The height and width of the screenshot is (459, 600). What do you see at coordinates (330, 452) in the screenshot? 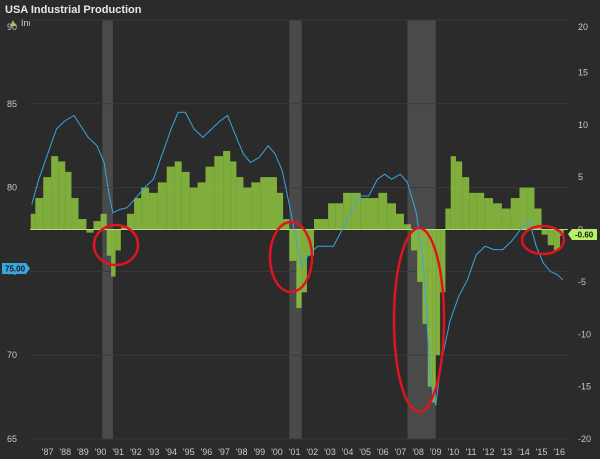
I see `x-tick-label: '03` at bounding box center [330, 452].